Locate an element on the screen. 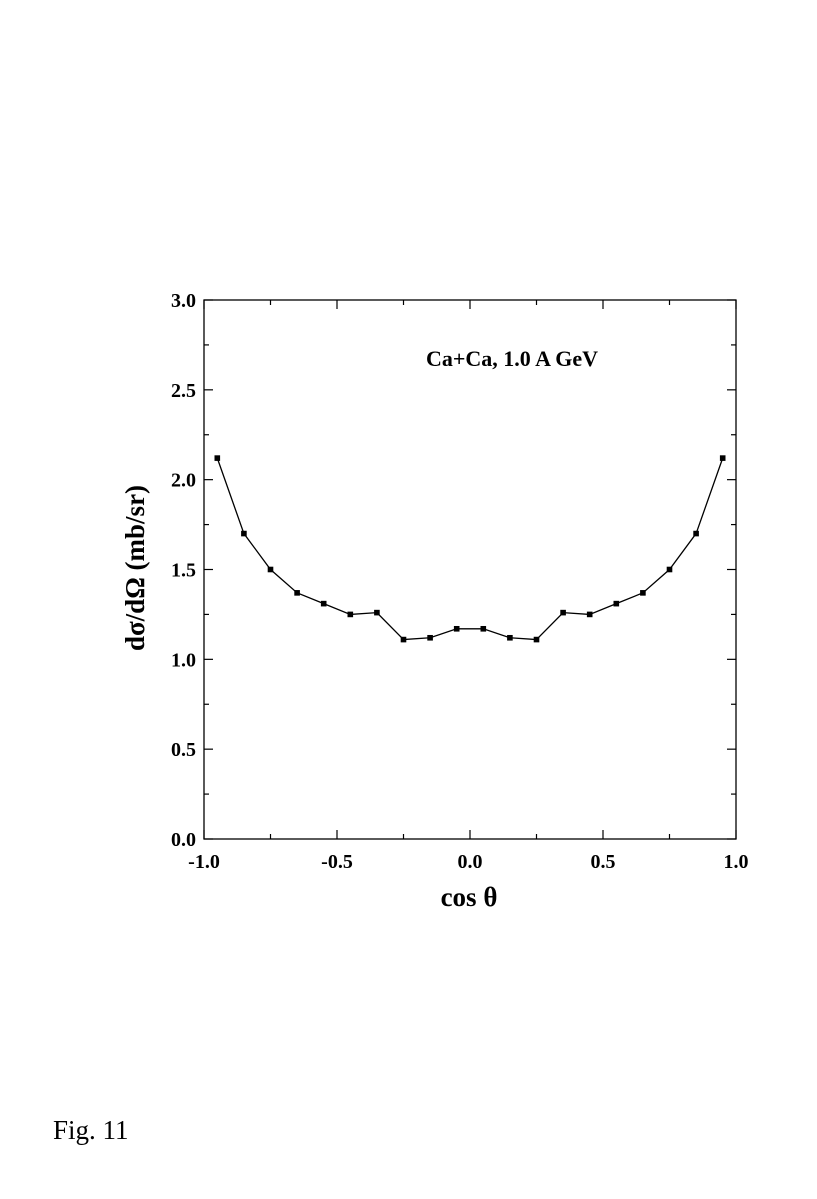 The width and height of the screenshot is (817, 1199). x-tick-label: -0.5 is located at coordinates (337, 862).